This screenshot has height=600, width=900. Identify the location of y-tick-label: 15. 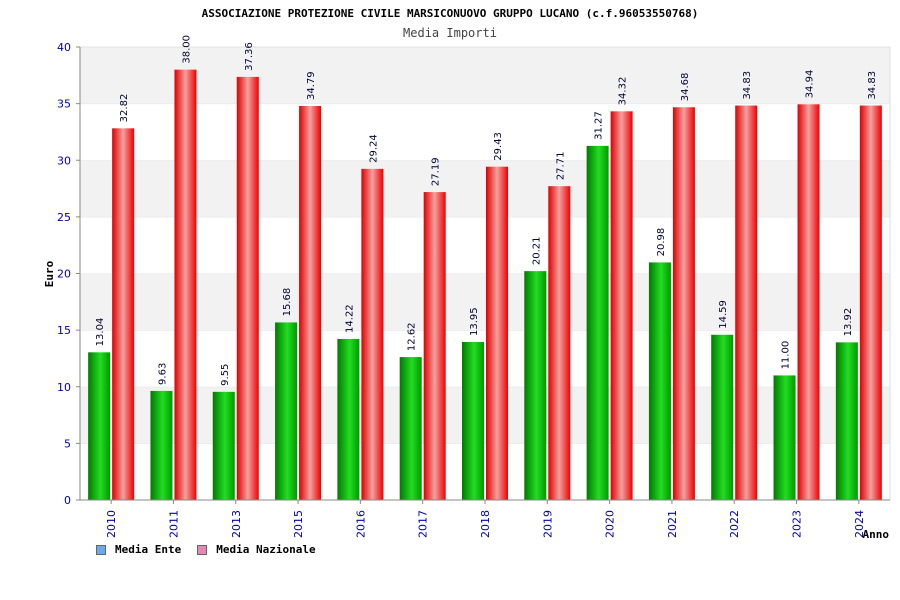
(64, 330).